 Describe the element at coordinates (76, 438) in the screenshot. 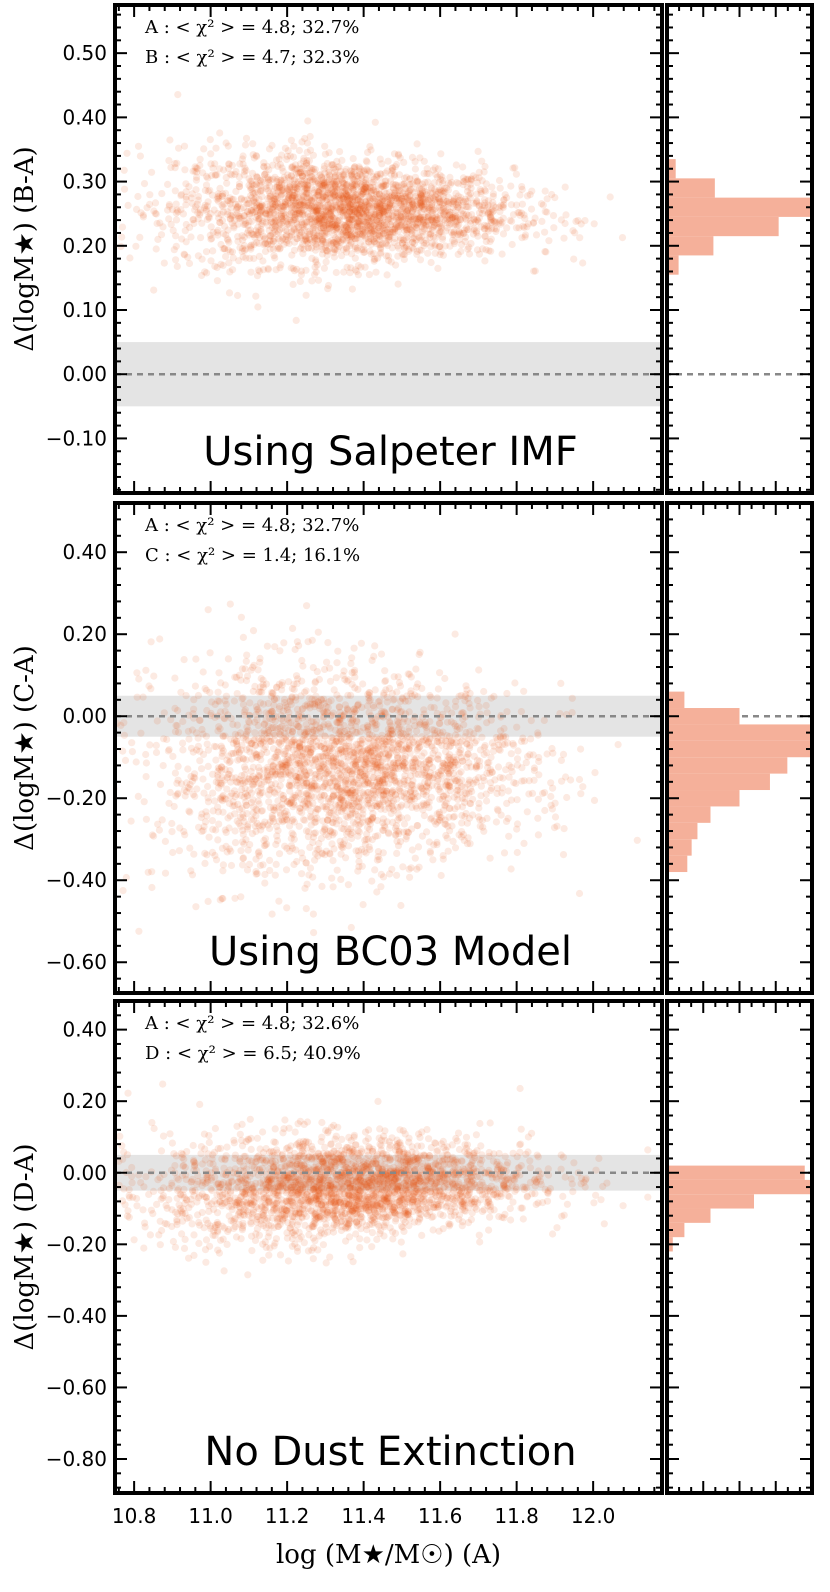

I see `y-tick-label: −0.10` at that location.